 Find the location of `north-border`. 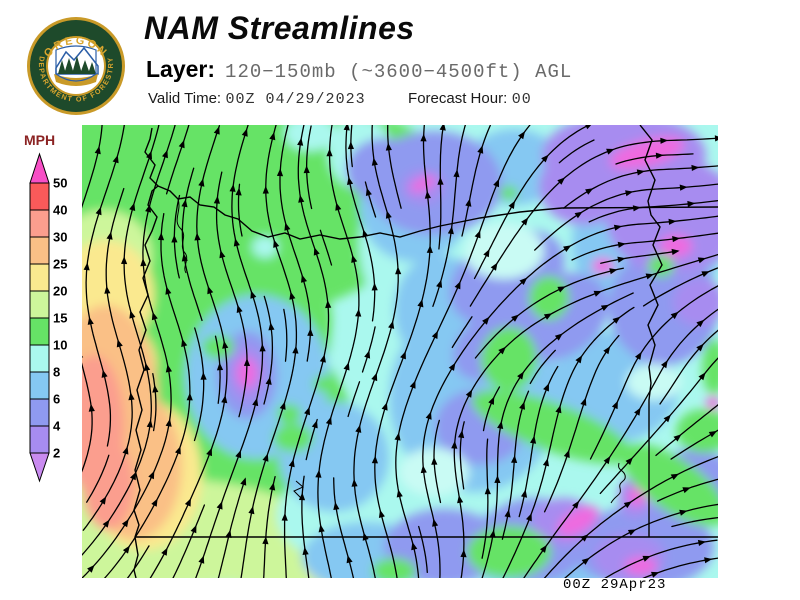

north-border is located at coordinates (437, 212).